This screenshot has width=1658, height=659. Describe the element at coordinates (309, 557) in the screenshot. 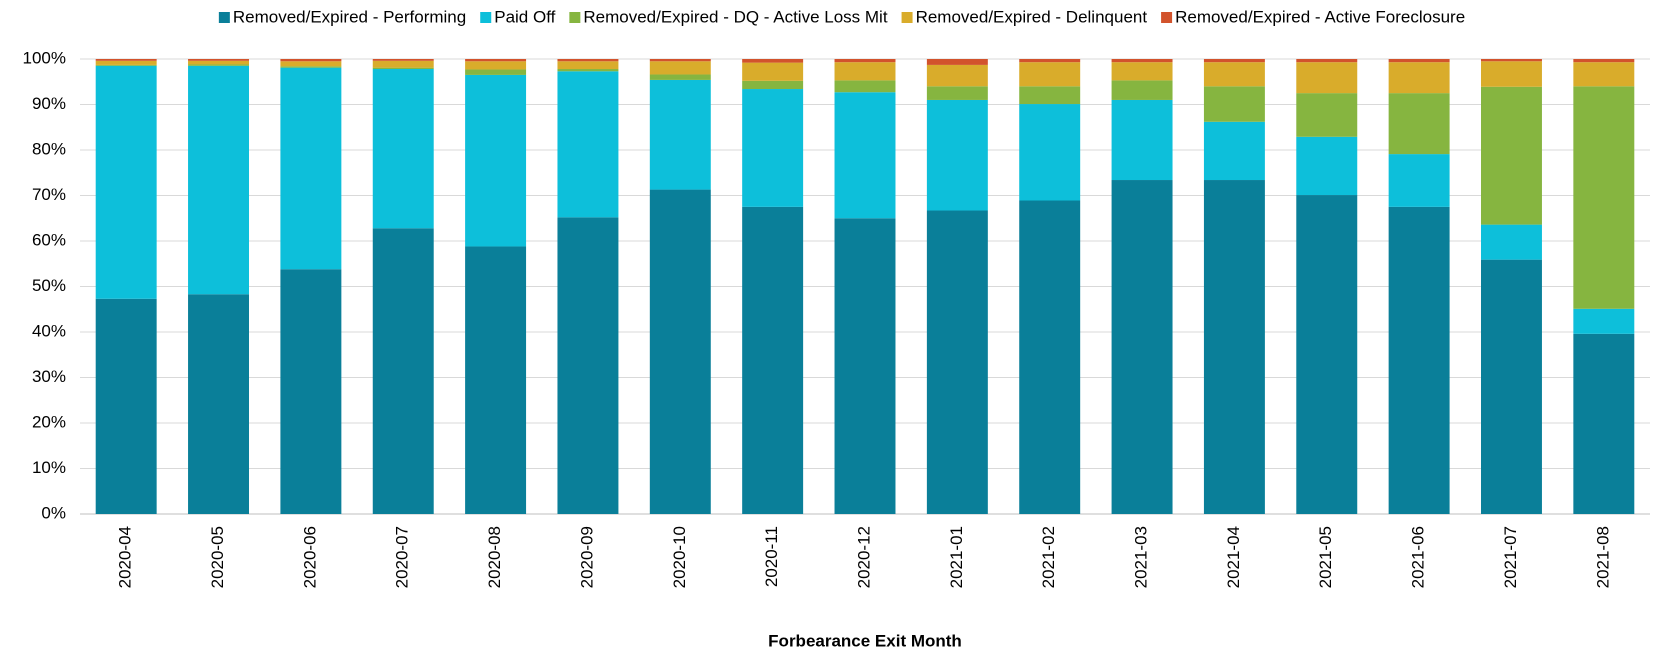

I see `x-tick-label: 2020-06` at that location.